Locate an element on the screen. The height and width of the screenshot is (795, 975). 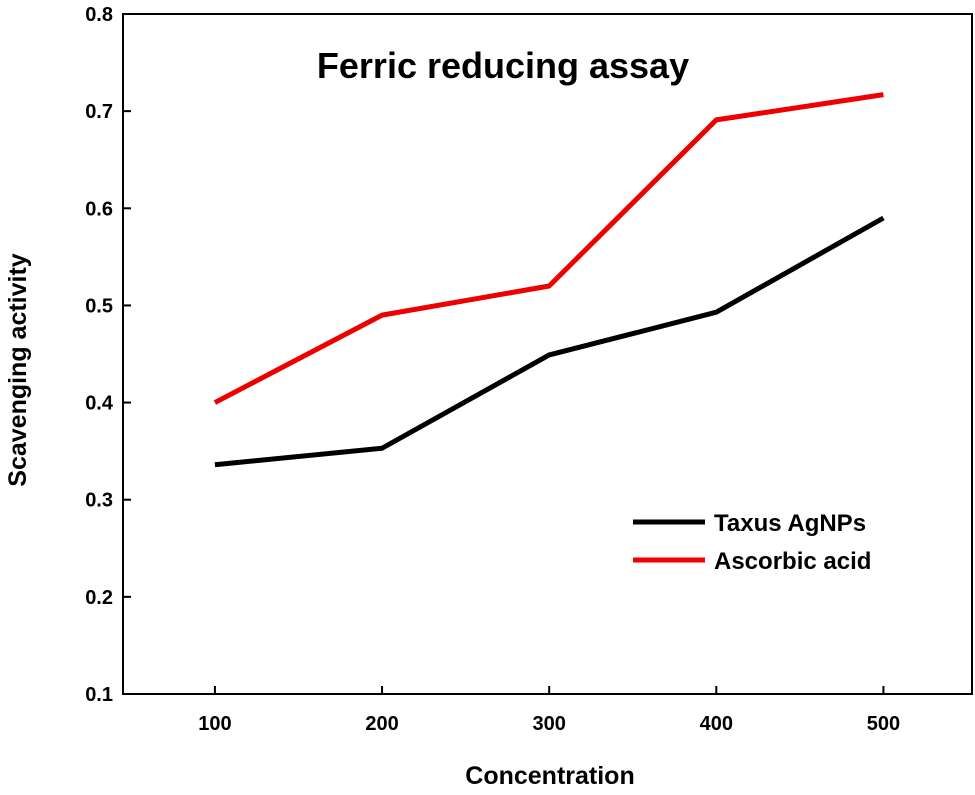
legend-label: Taxus AgNPs is located at coordinates (790, 523).